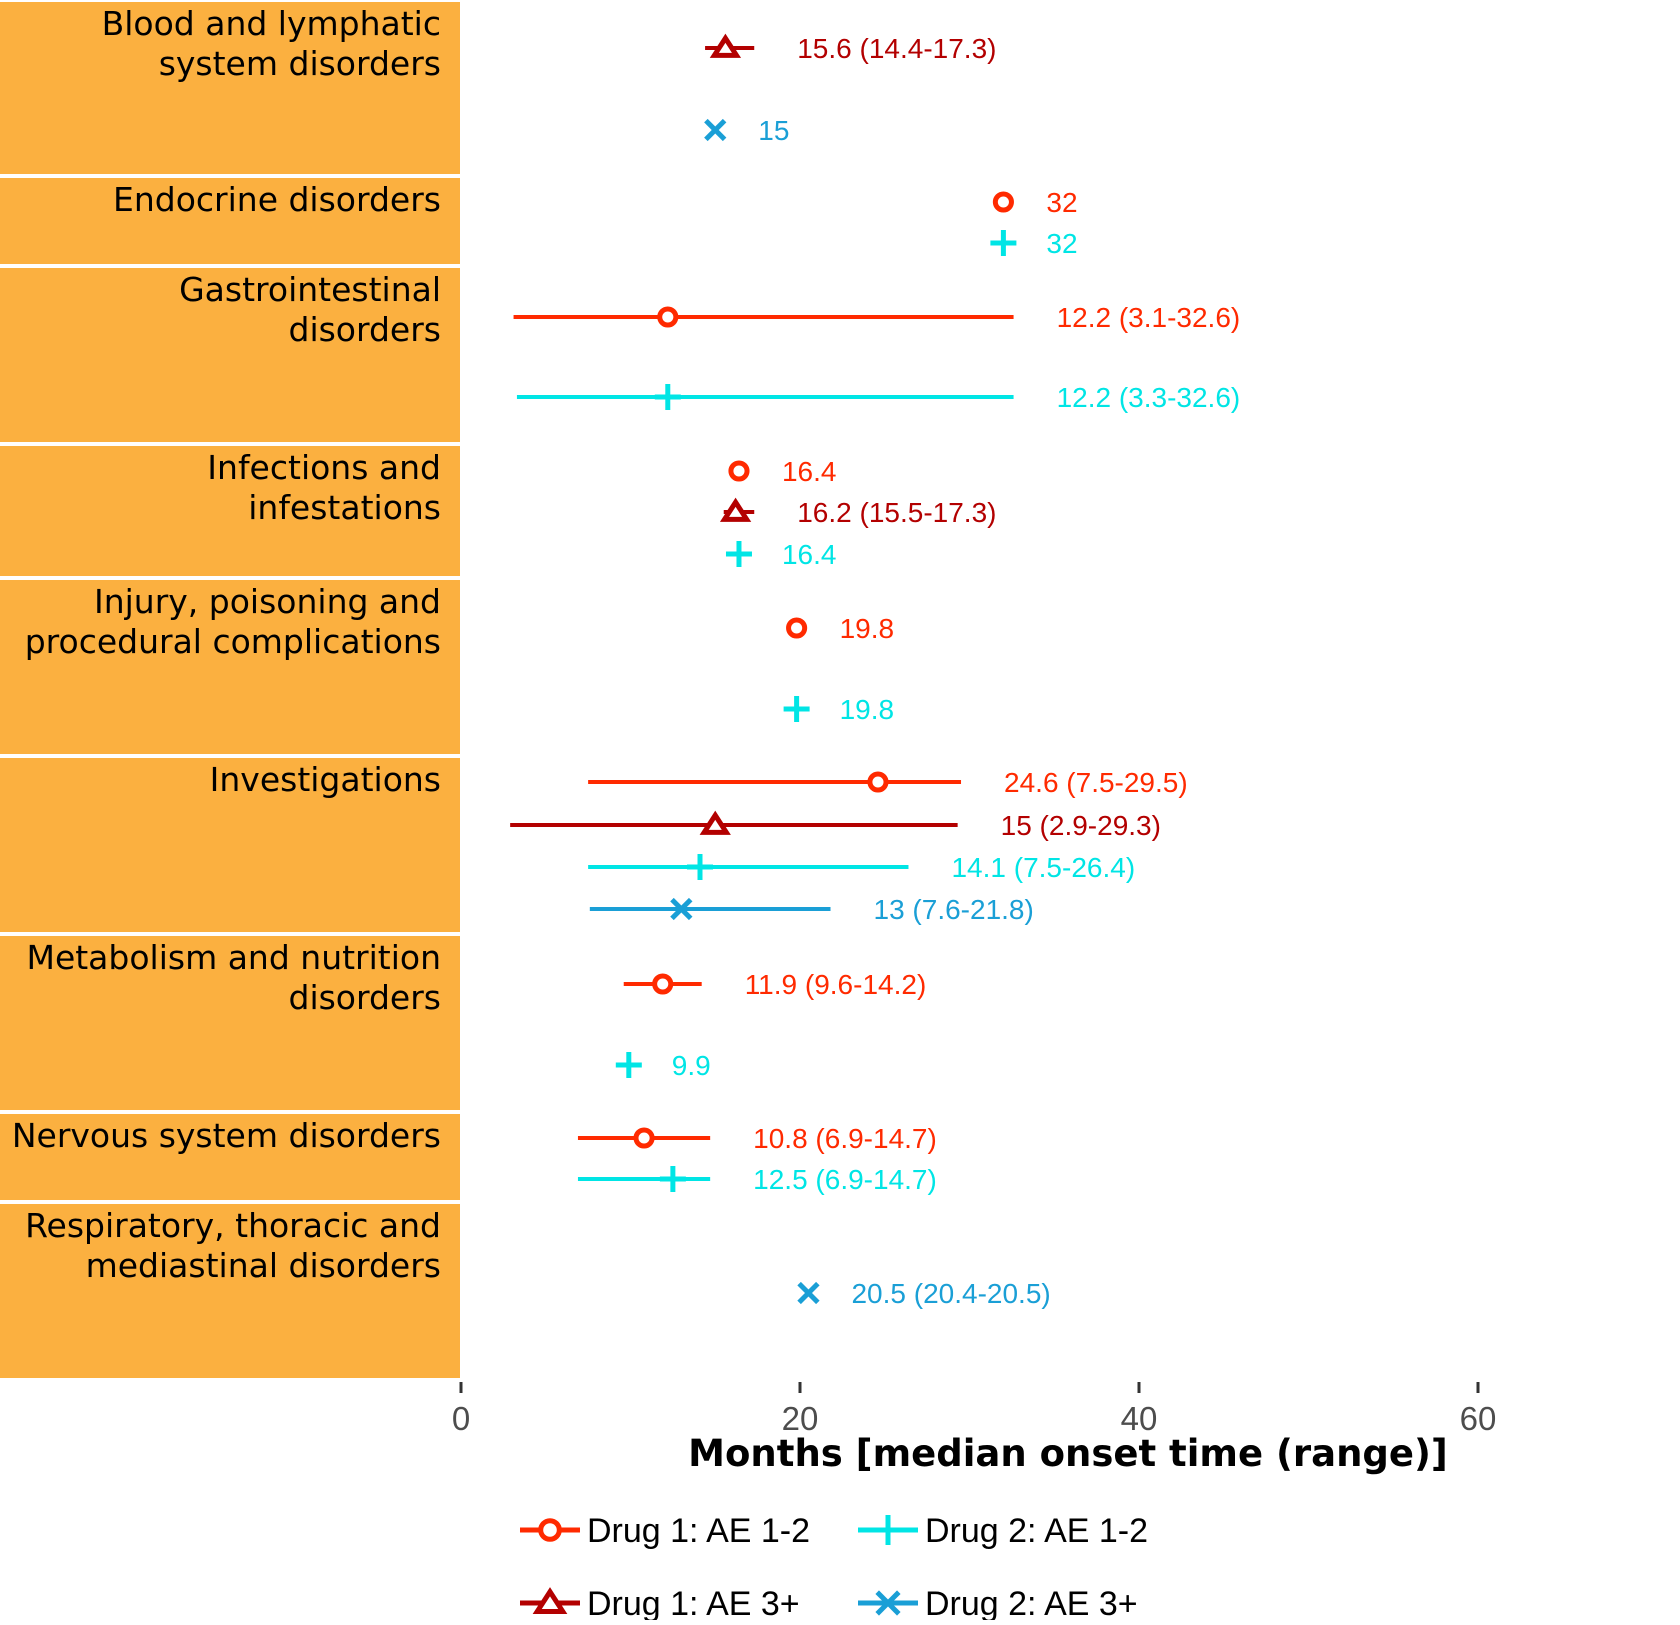  Describe the element at coordinates (691, 1065) in the screenshot. I see `value-label: 9.9` at that location.